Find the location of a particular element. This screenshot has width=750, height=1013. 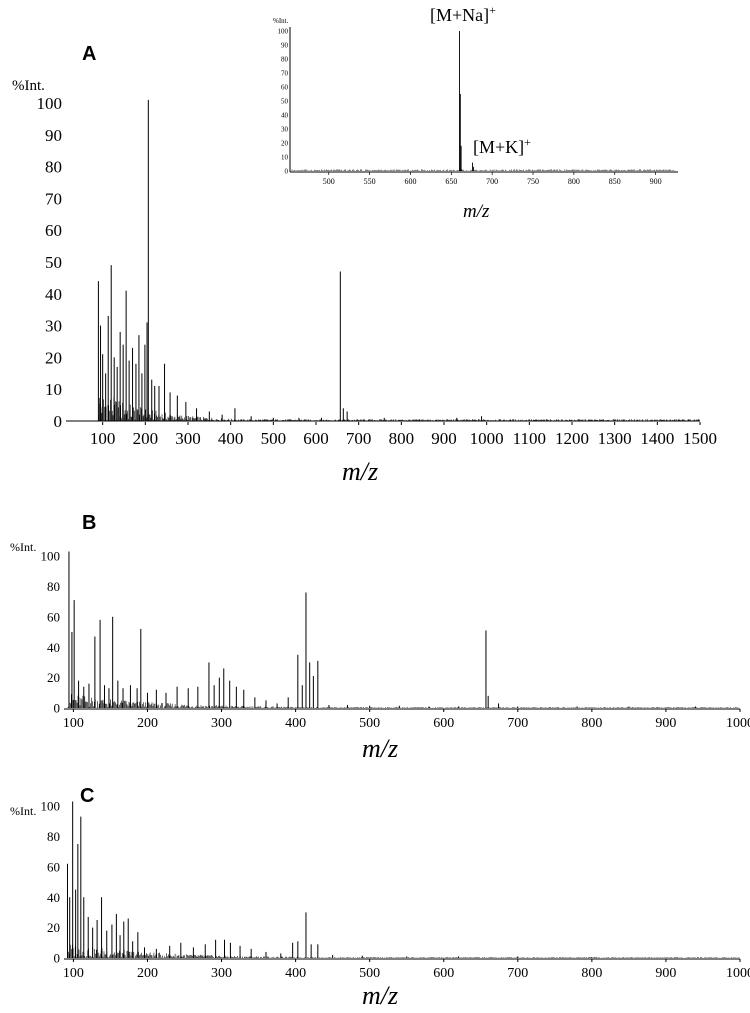

inset-annotation: [M+K]+ is located at coordinates (502, 146).